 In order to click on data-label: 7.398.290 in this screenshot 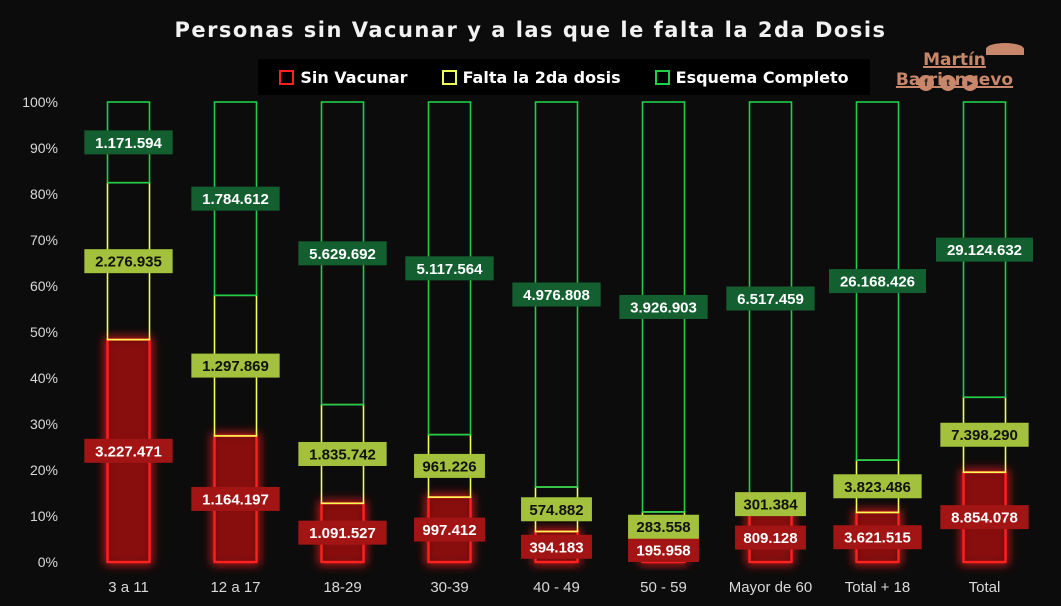, I will do `click(984, 435)`.